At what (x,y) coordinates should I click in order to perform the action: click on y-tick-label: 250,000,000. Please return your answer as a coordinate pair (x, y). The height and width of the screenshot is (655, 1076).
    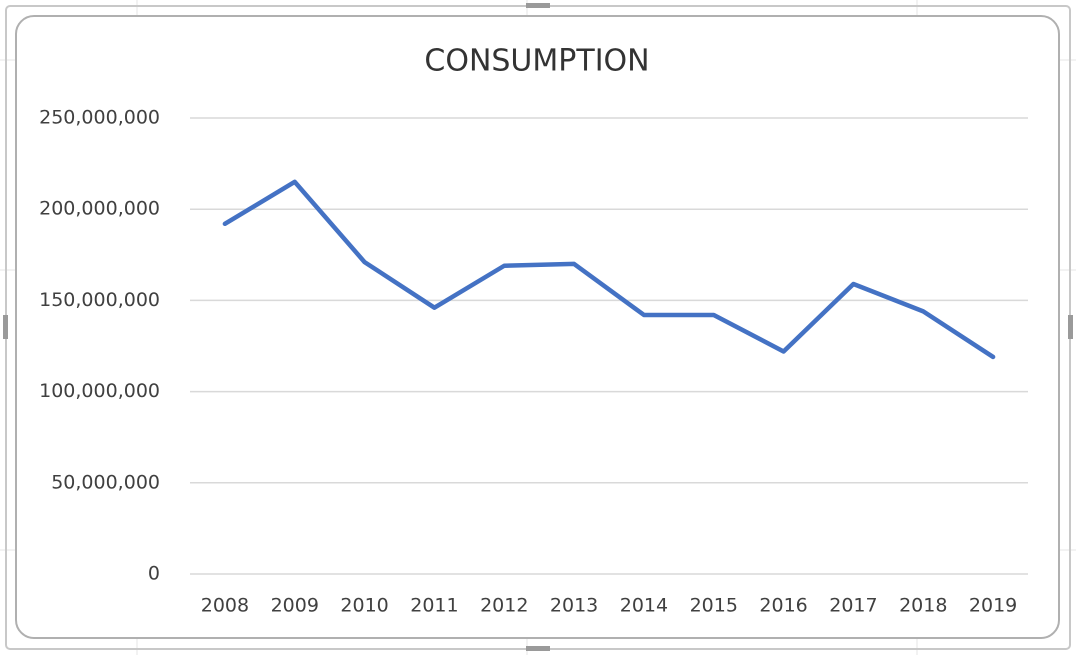
    Looking at the image, I should click on (99, 118).